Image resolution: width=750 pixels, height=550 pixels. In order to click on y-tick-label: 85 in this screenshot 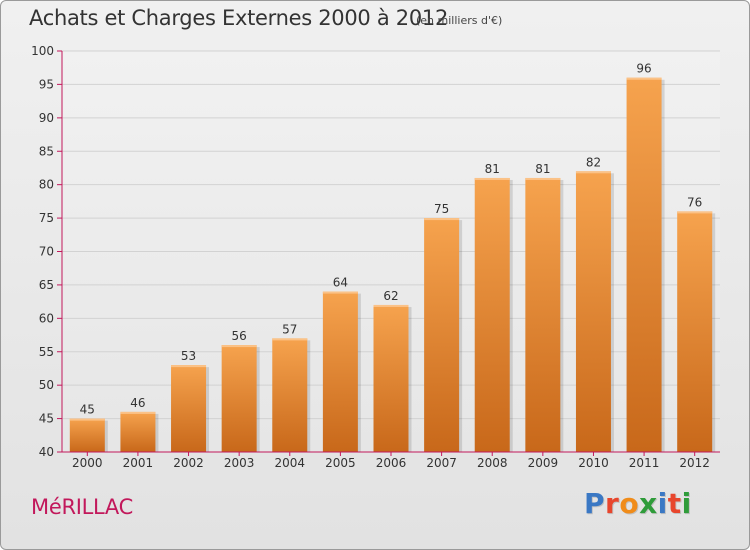, I will do `click(46, 151)`.